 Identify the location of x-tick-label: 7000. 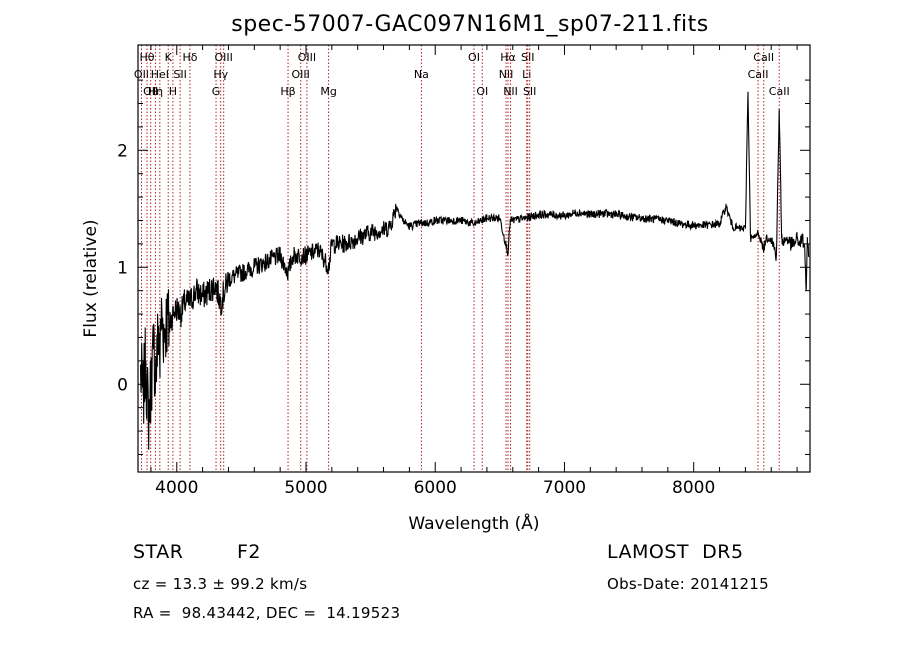
(564, 488).